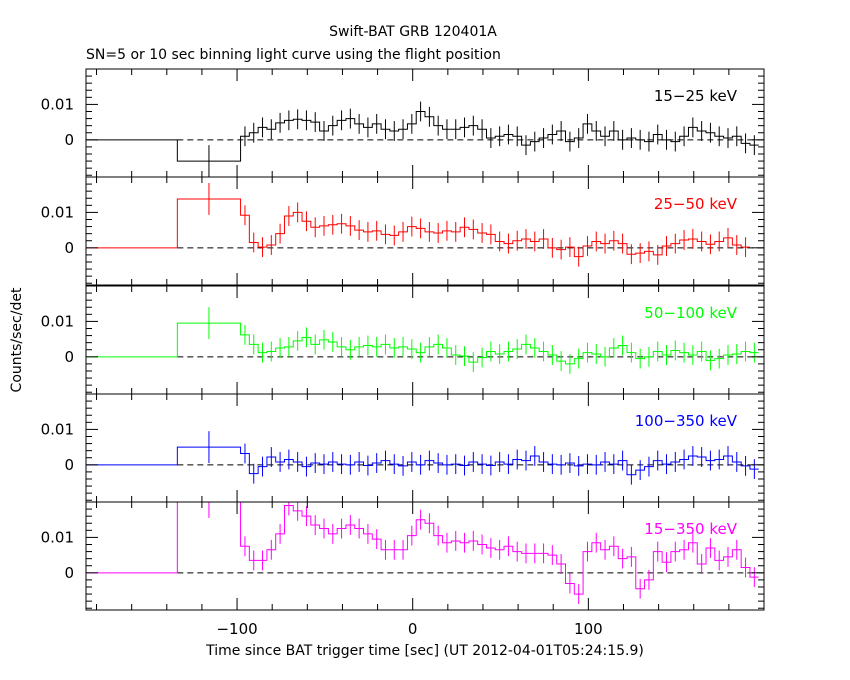 The width and height of the screenshot is (850, 680). I want to click on band-label: 15−350 keV, so click(690, 529).